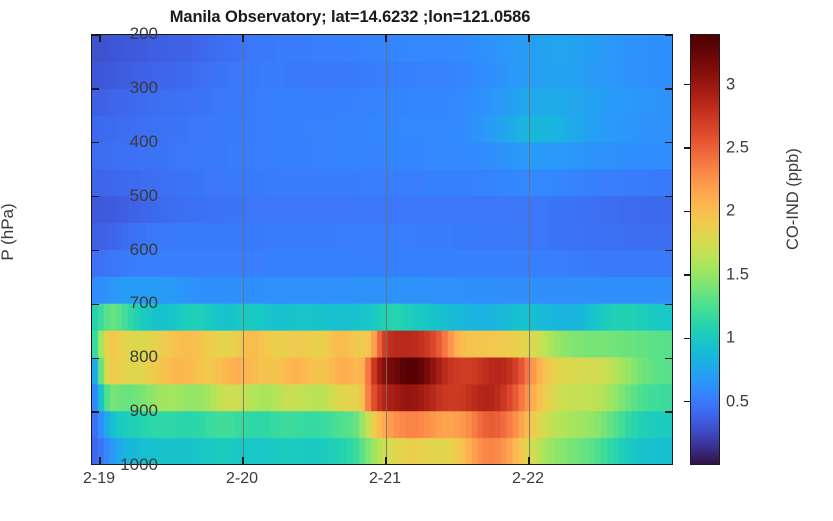  Describe the element at coordinates (143, 249) in the screenshot. I see `y-axis-tick-label: 600` at that location.